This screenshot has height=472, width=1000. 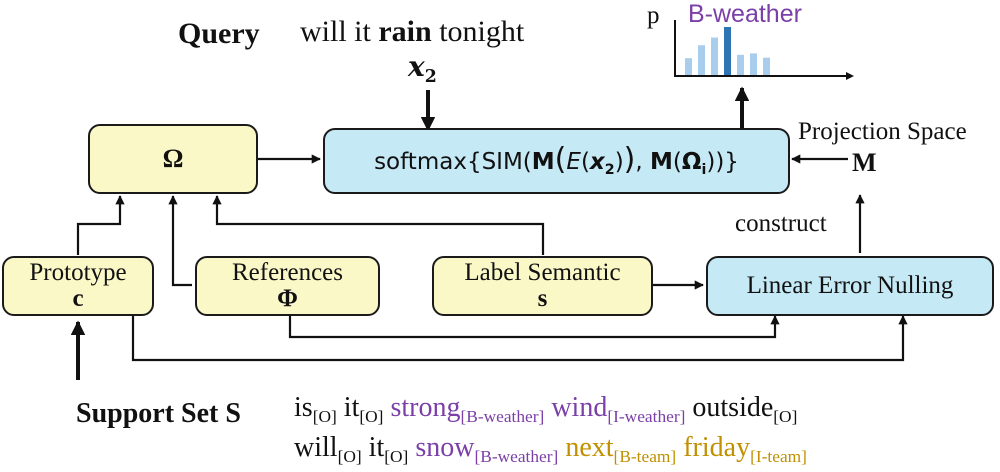 I want to click on token-word: outside, so click(x=733, y=407).